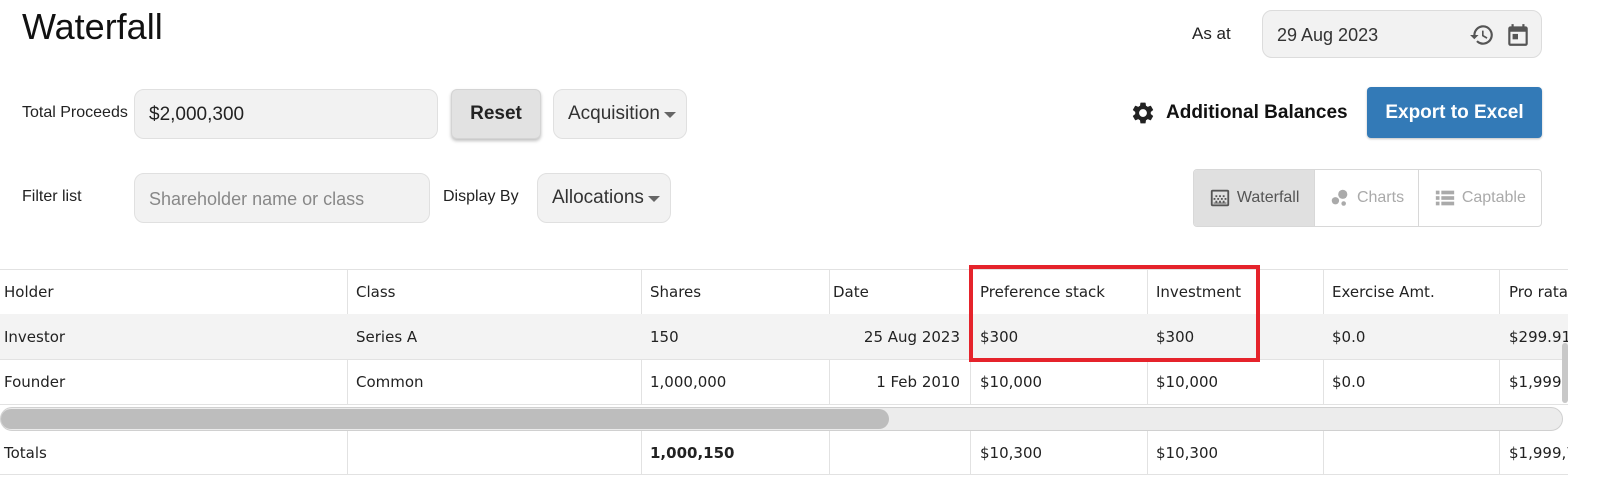  Describe the element at coordinates (1220, 198) in the screenshot. I see `waterfall-grid-icon` at that location.